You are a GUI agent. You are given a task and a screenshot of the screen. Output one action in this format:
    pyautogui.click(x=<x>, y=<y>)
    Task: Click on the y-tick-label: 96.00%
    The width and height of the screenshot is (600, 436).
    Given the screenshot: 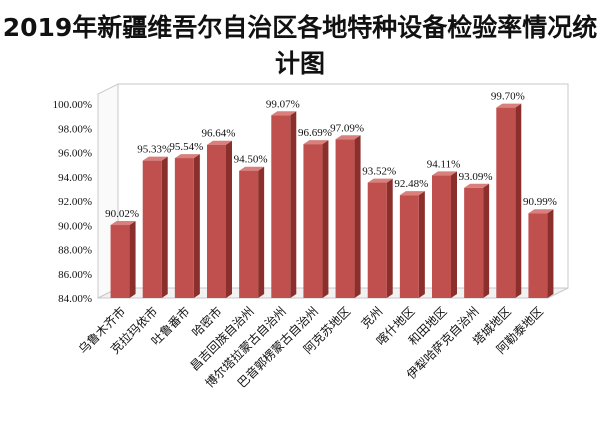 What is the action you would take?
    pyautogui.click(x=75, y=154)
    